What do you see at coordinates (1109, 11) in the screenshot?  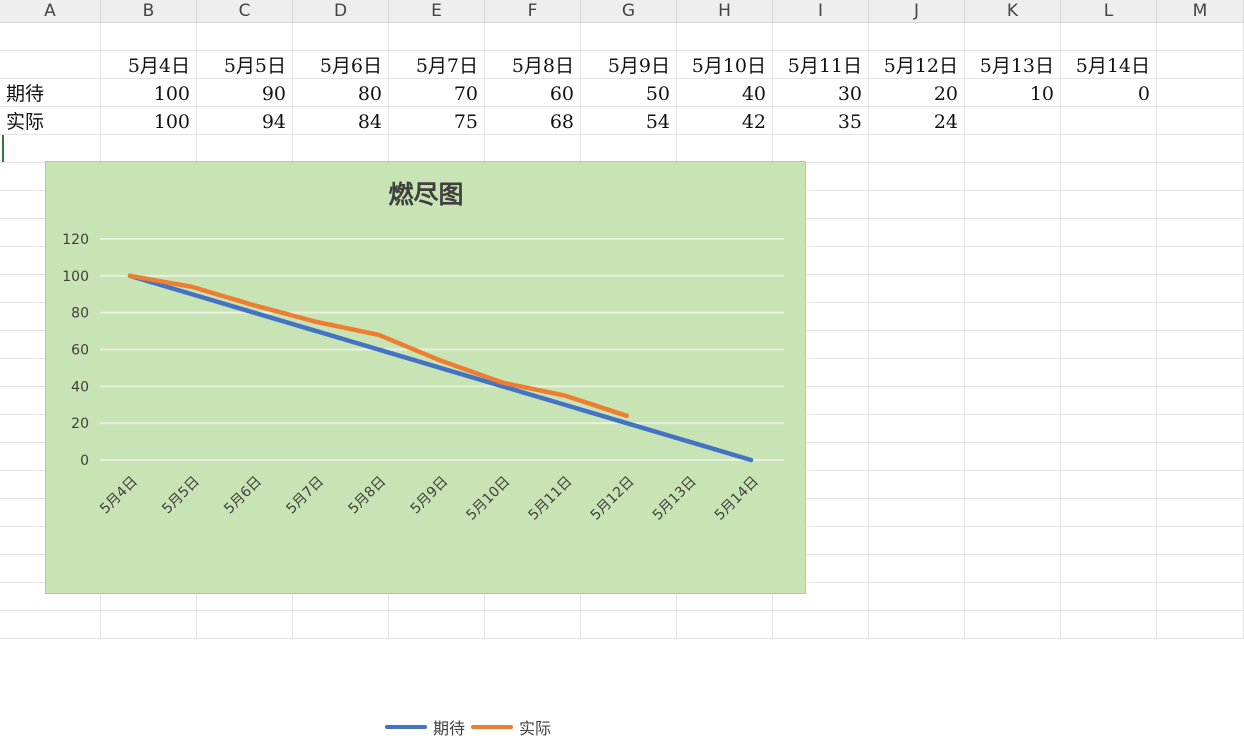 I see `column-header-l: L` at bounding box center [1109, 11].